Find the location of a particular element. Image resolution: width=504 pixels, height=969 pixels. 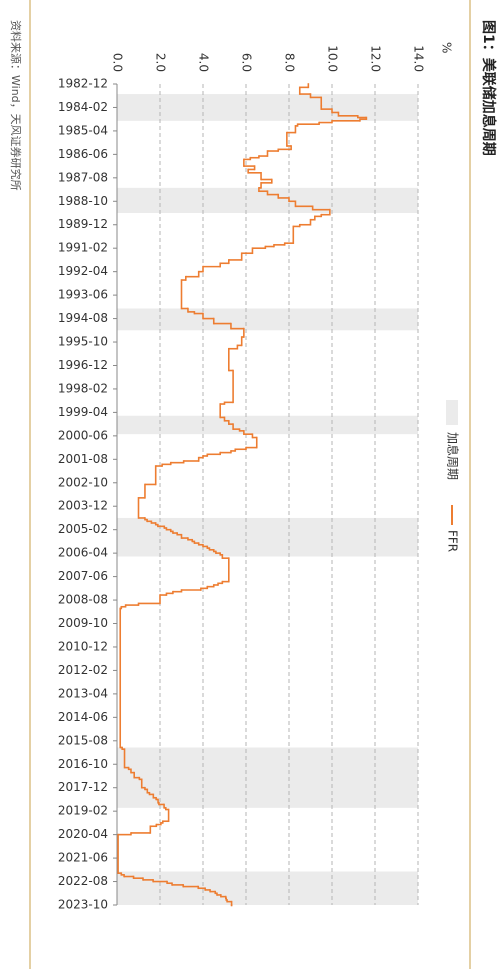

x-tick-label: 2010-12 is located at coordinates (83, 646).